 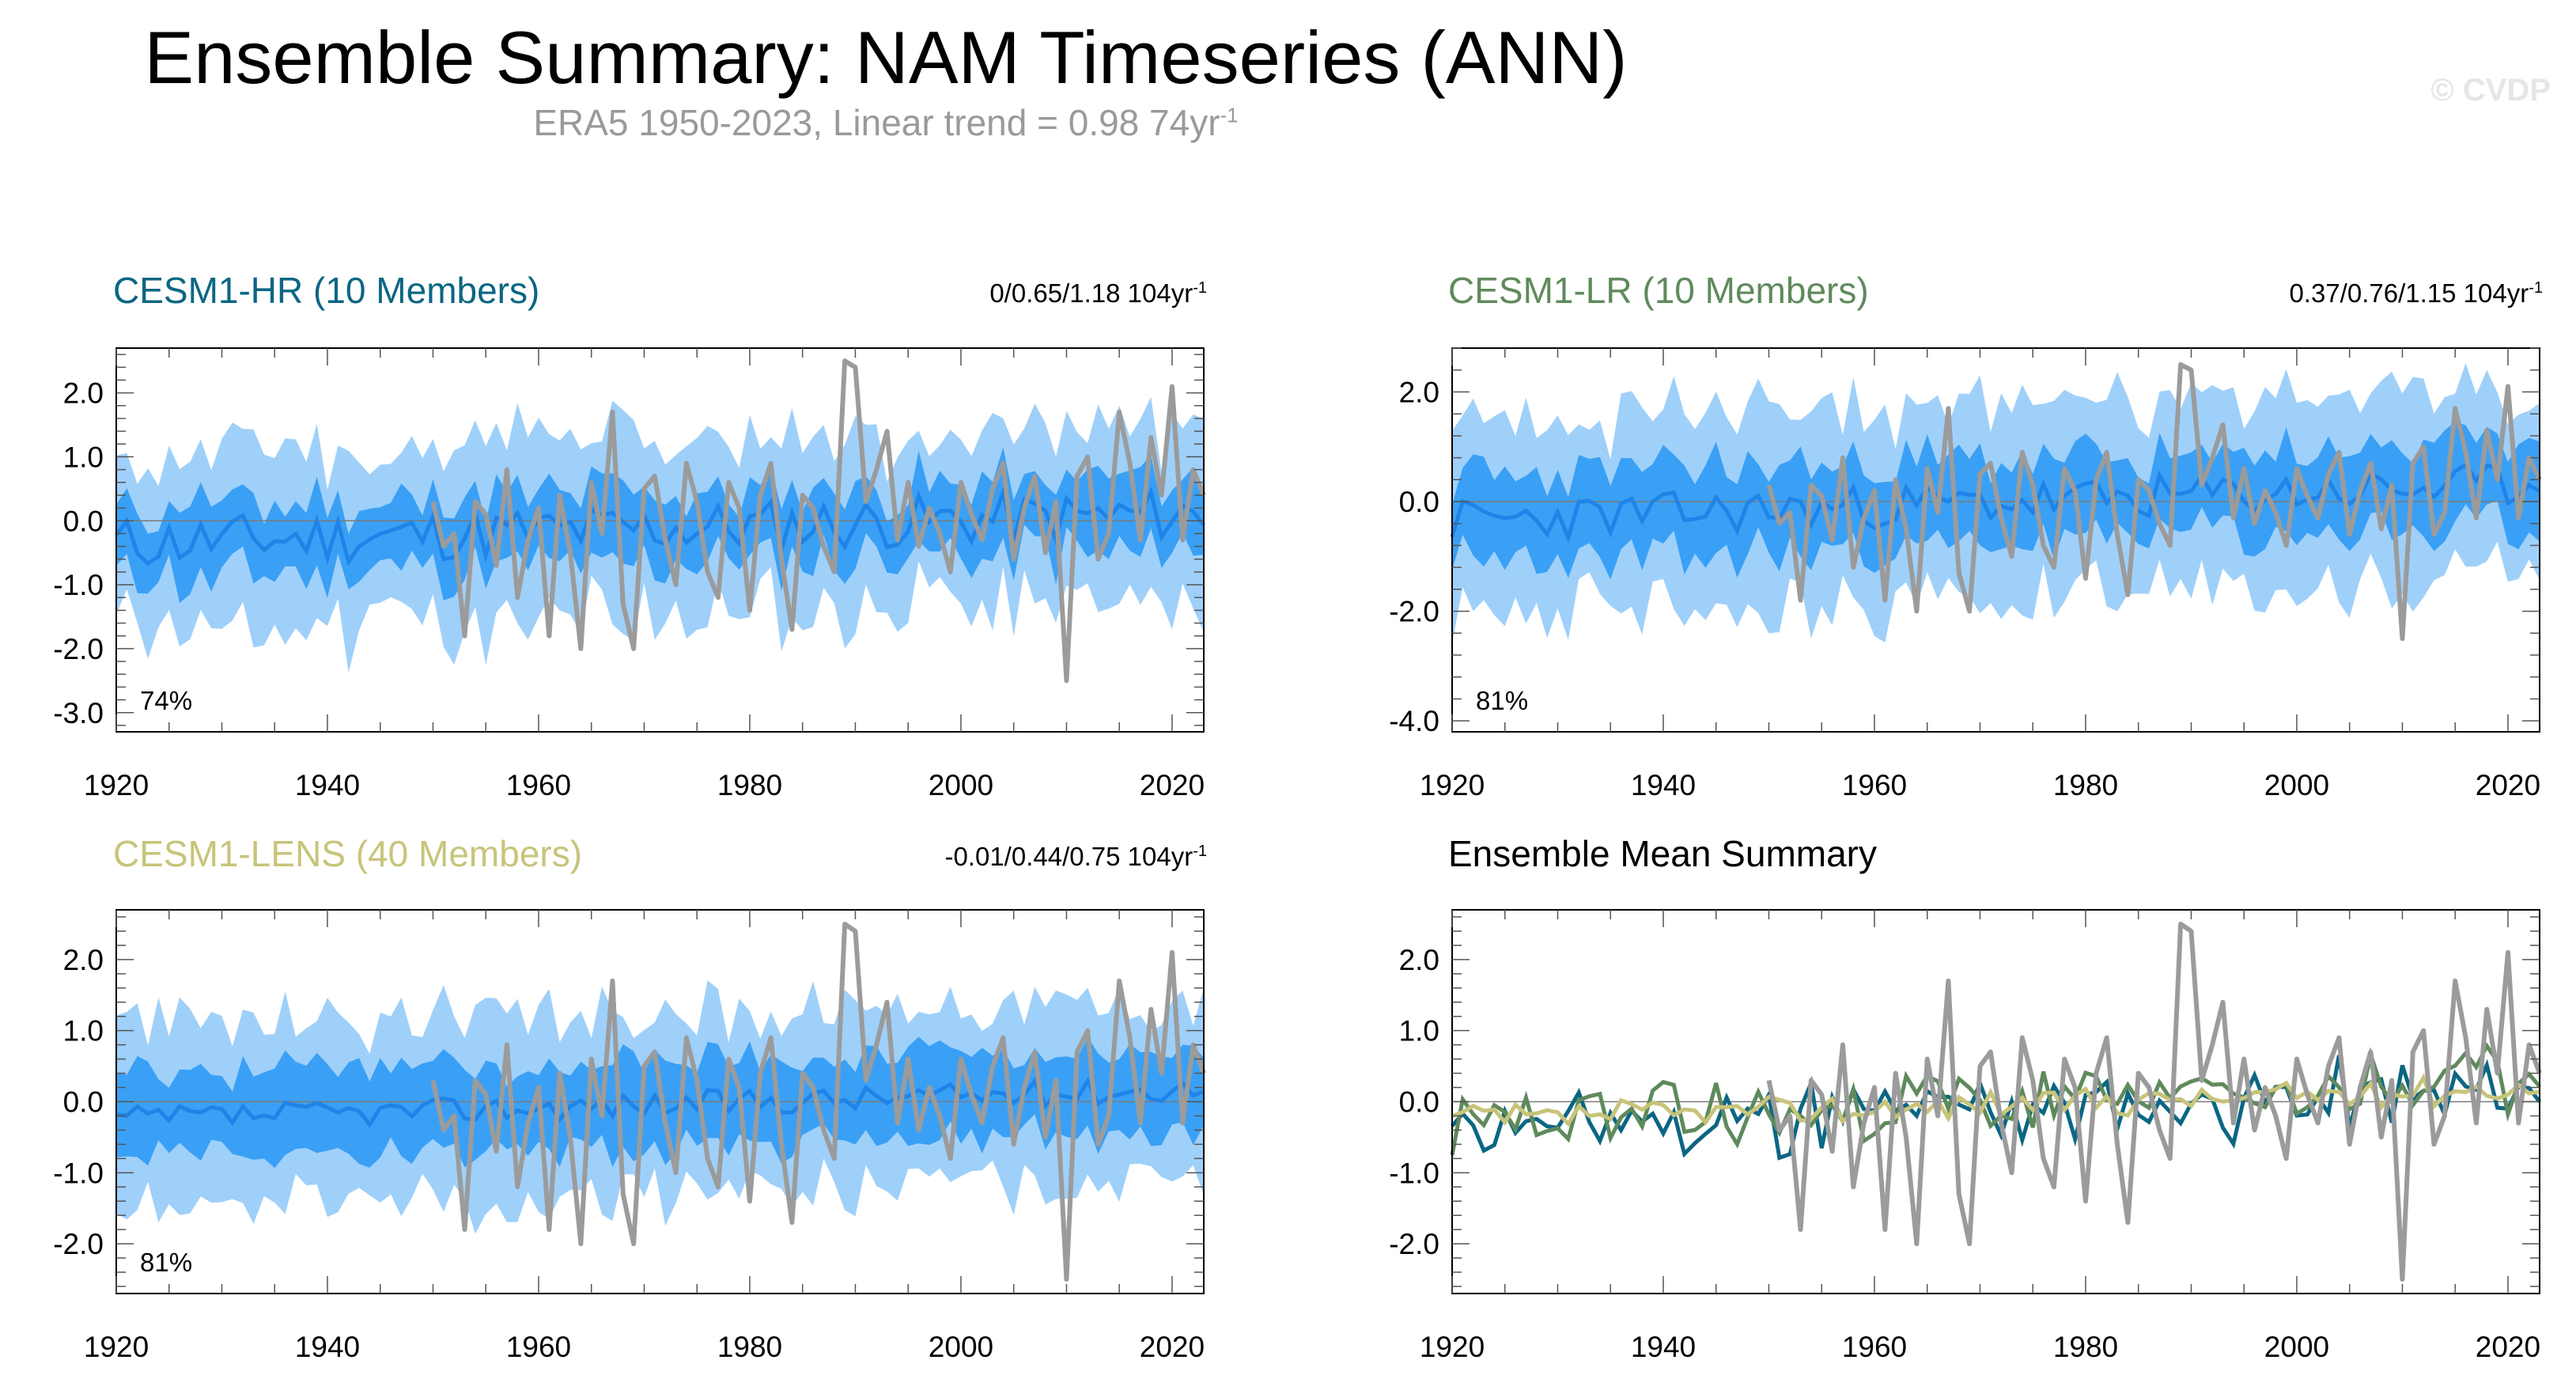 I want to click on observed-series-summary, so click(x=2154, y=1101).